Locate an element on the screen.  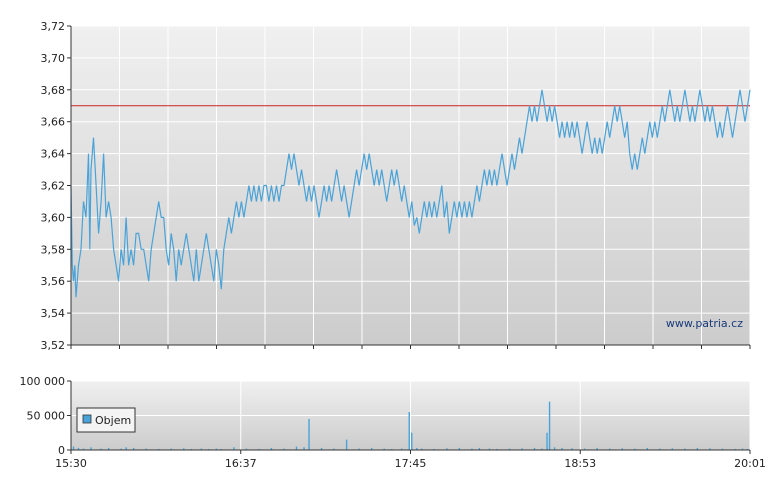
x-tick-label: 15:30 is located at coordinates (71, 463).